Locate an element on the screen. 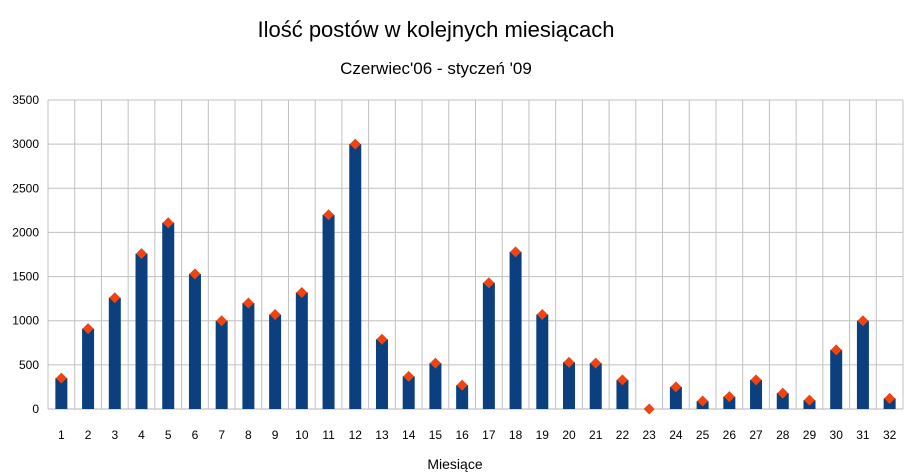 Image resolution: width=912 pixels, height=476 pixels. y-axis-ticks: 0 500 1000 1500 2000 2500 3000 3500 is located at coordinates (25, 254).